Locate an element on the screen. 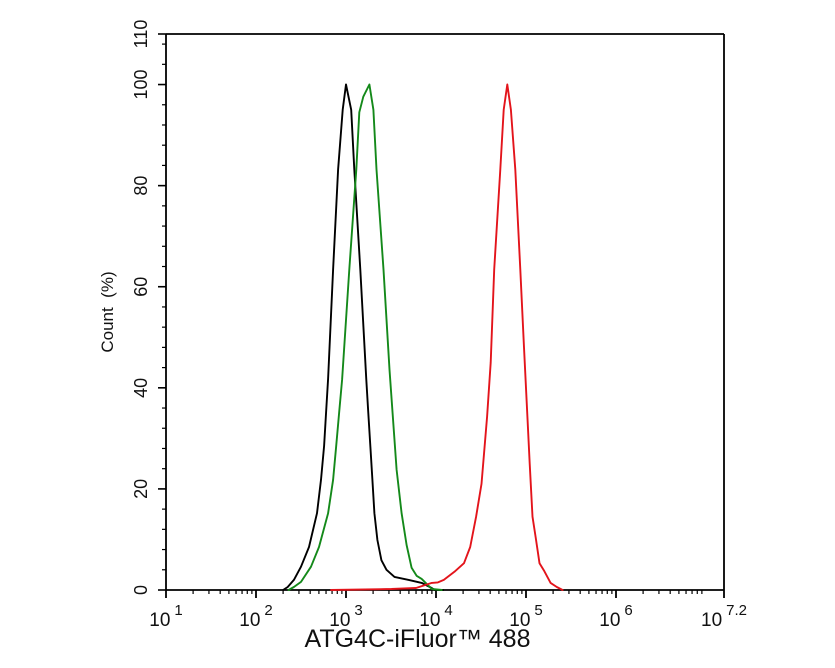 This screenshot has width=835, height=668. y-tick-label: 0 is located at coordinates (141, 590).